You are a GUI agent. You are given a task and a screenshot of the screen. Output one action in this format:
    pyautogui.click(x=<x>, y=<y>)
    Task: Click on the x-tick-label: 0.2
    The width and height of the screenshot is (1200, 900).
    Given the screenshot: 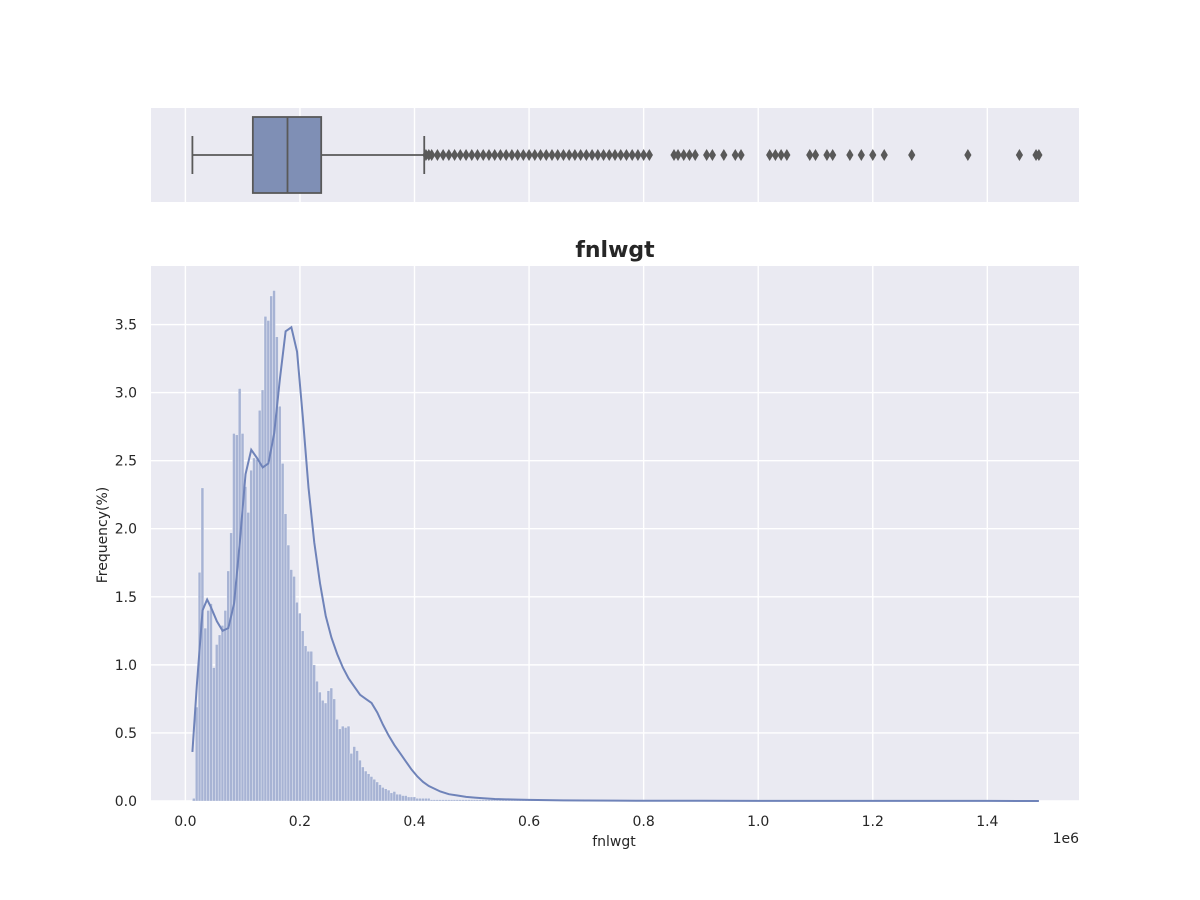 What is the action you would take?
    pyautogui.click(x=300, y=822)
    